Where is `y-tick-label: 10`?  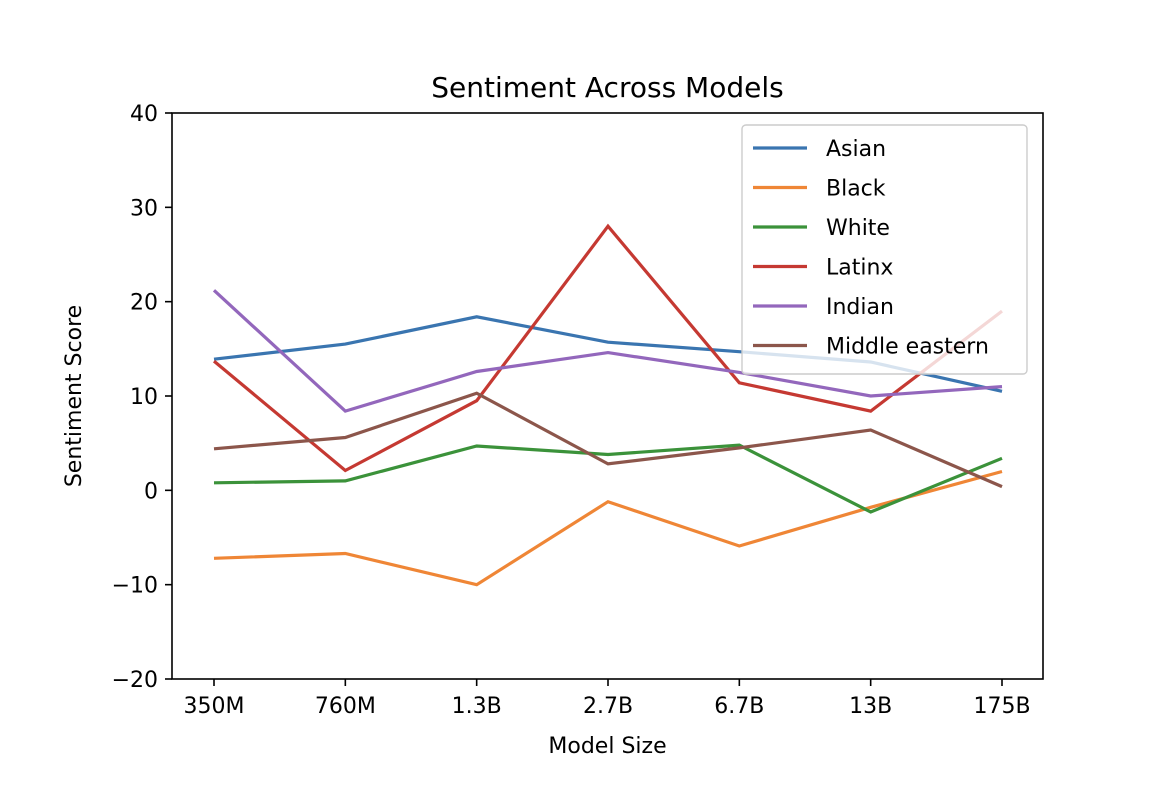
y-tick-label: 10 is located at coordinates (144, 397).